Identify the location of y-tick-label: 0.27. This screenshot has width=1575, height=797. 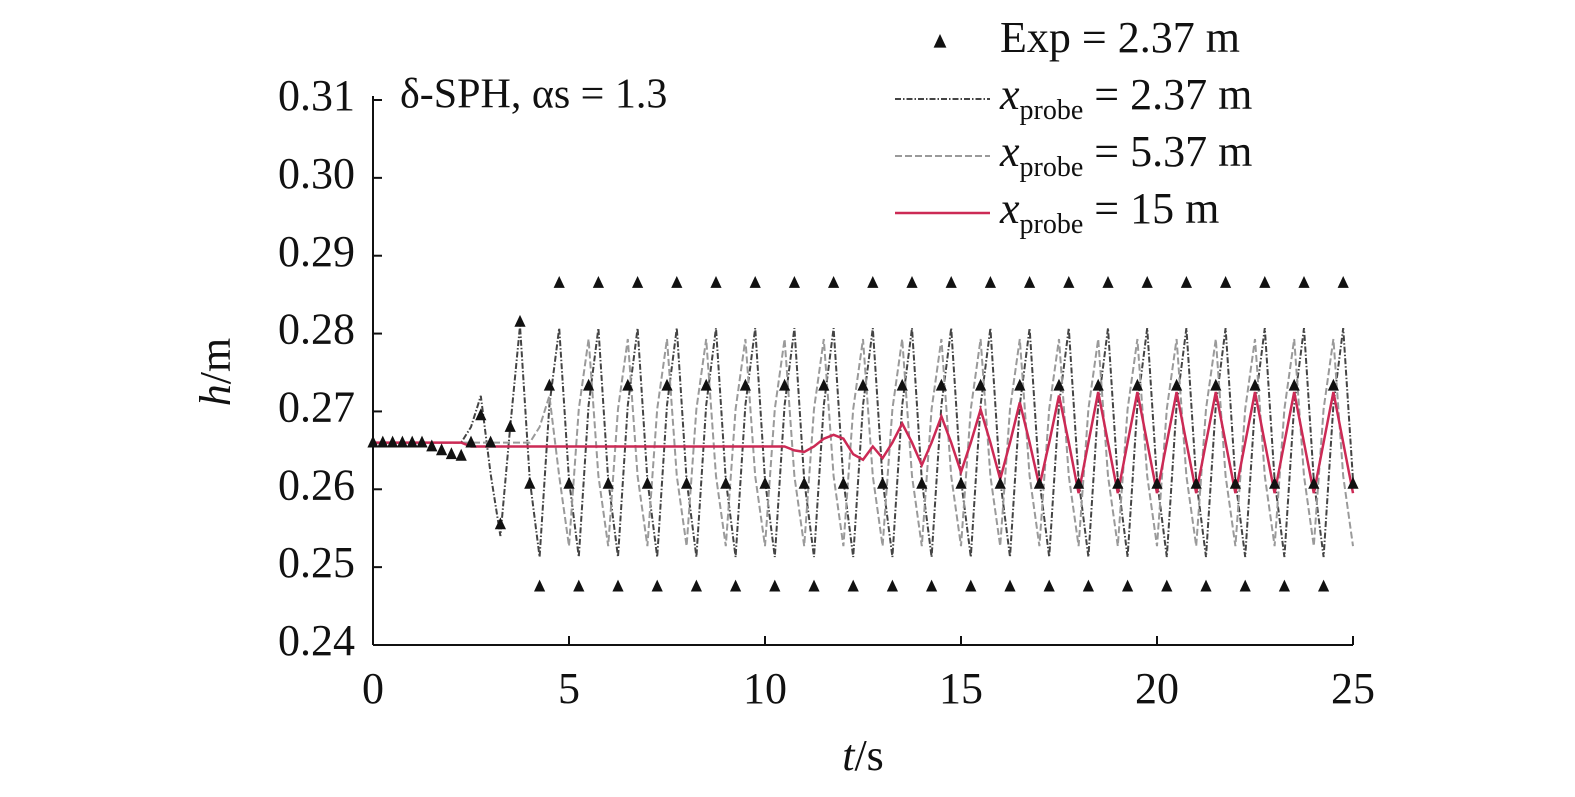
(316, 407).